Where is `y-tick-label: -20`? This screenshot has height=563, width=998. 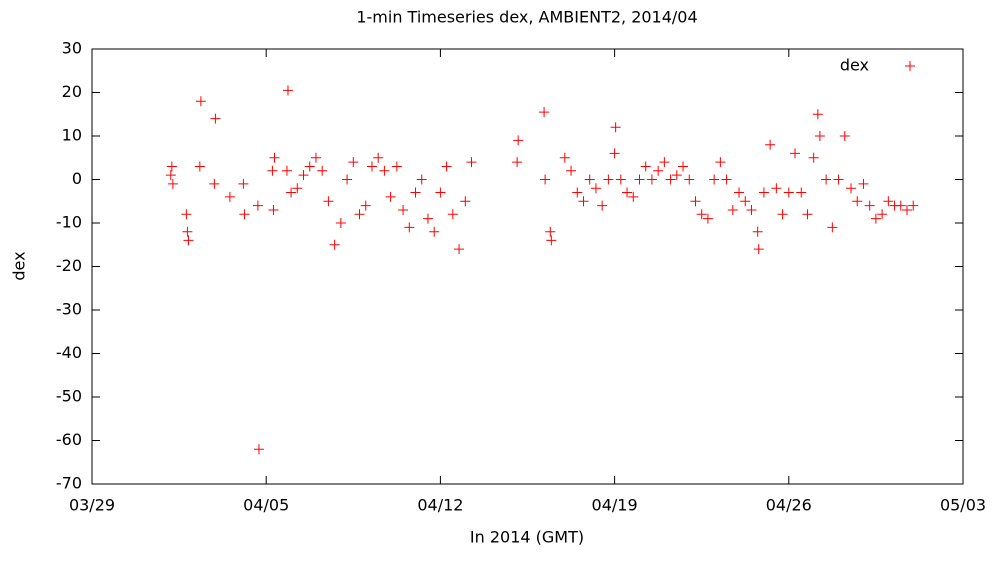
y-tick-label: -20 is located at coordinates (69, 265).